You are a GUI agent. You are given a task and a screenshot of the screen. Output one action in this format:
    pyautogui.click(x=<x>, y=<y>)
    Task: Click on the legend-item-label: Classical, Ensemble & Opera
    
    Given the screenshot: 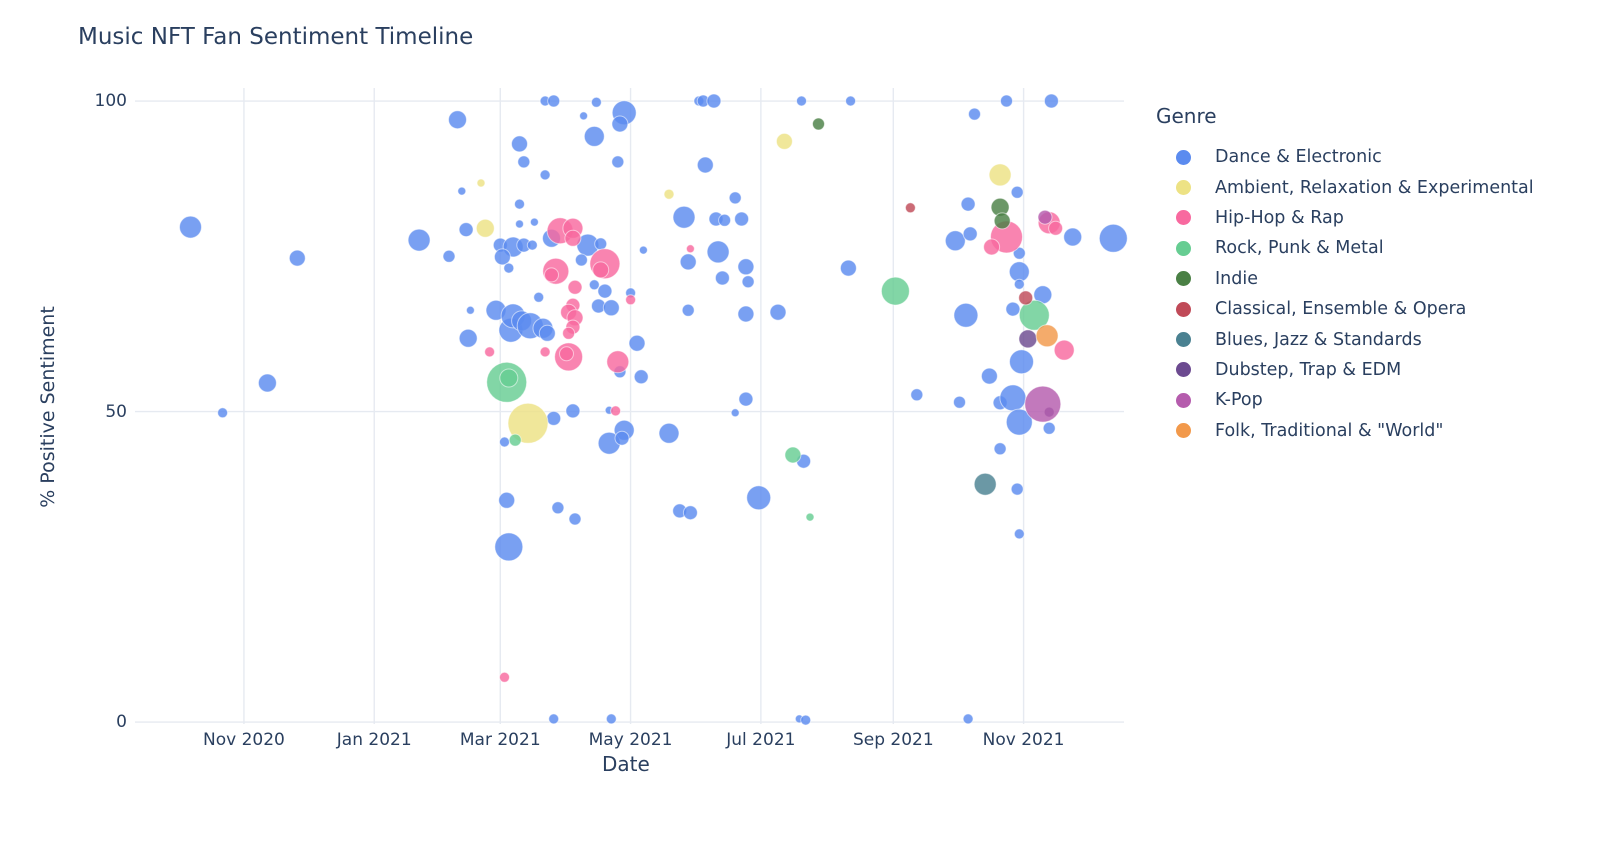 What is the action you would take?
    pyautogui.click(x=1341, y=309)
    